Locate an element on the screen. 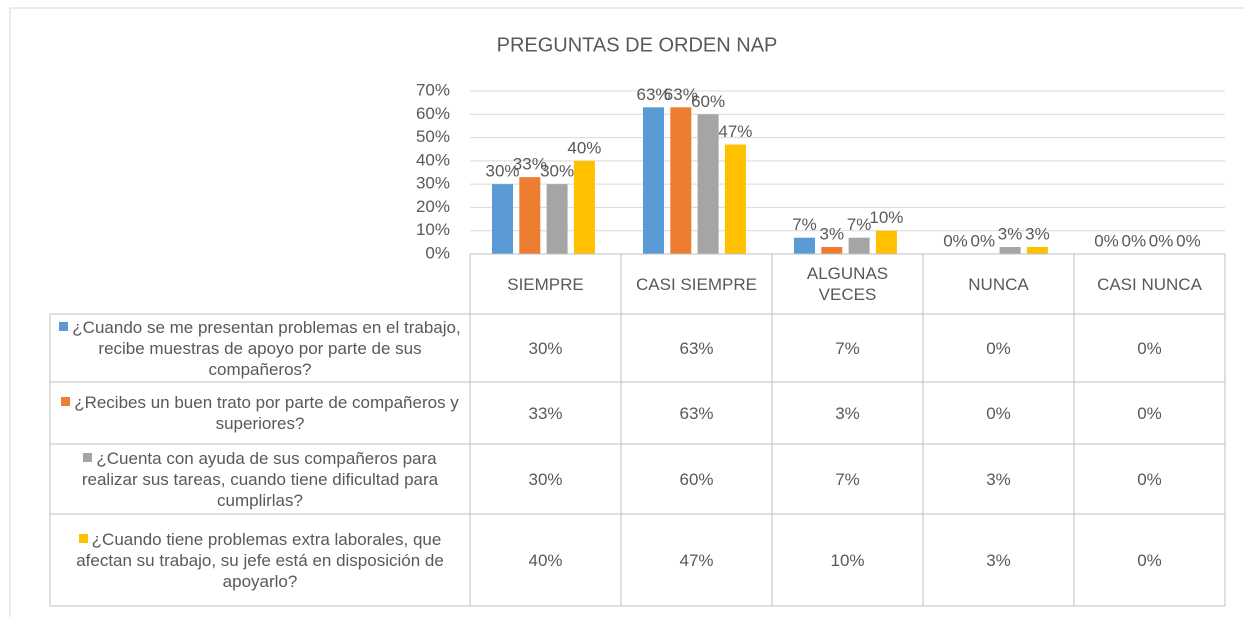 The image size is (1244, 617). chart-title: PREGUNTAS DE ORDEN NAP is located at coordinates (637, 45).